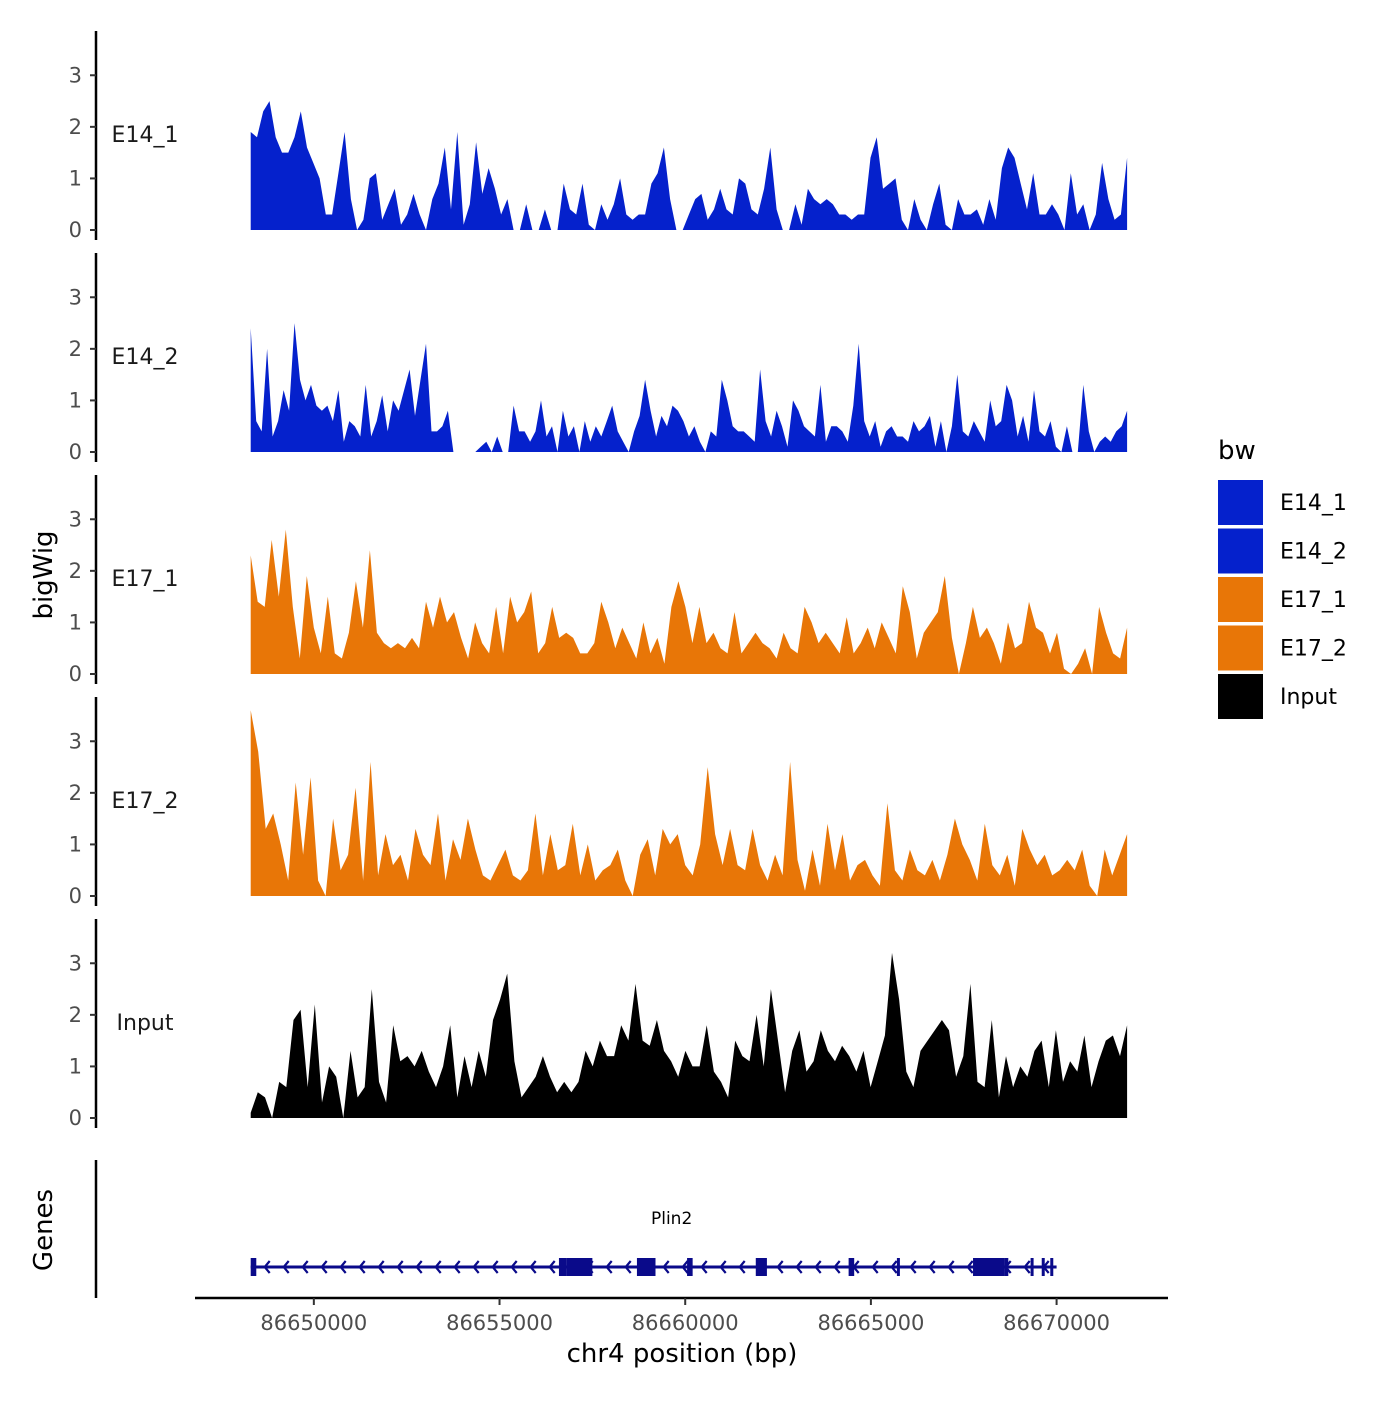 The width and height of the screenshot is (1400, 1404). What do you see at coordinates (1056, 1323) in the screenshot?
I see `x-tick-label: 86670000` at bounding box center [1056, 1323].